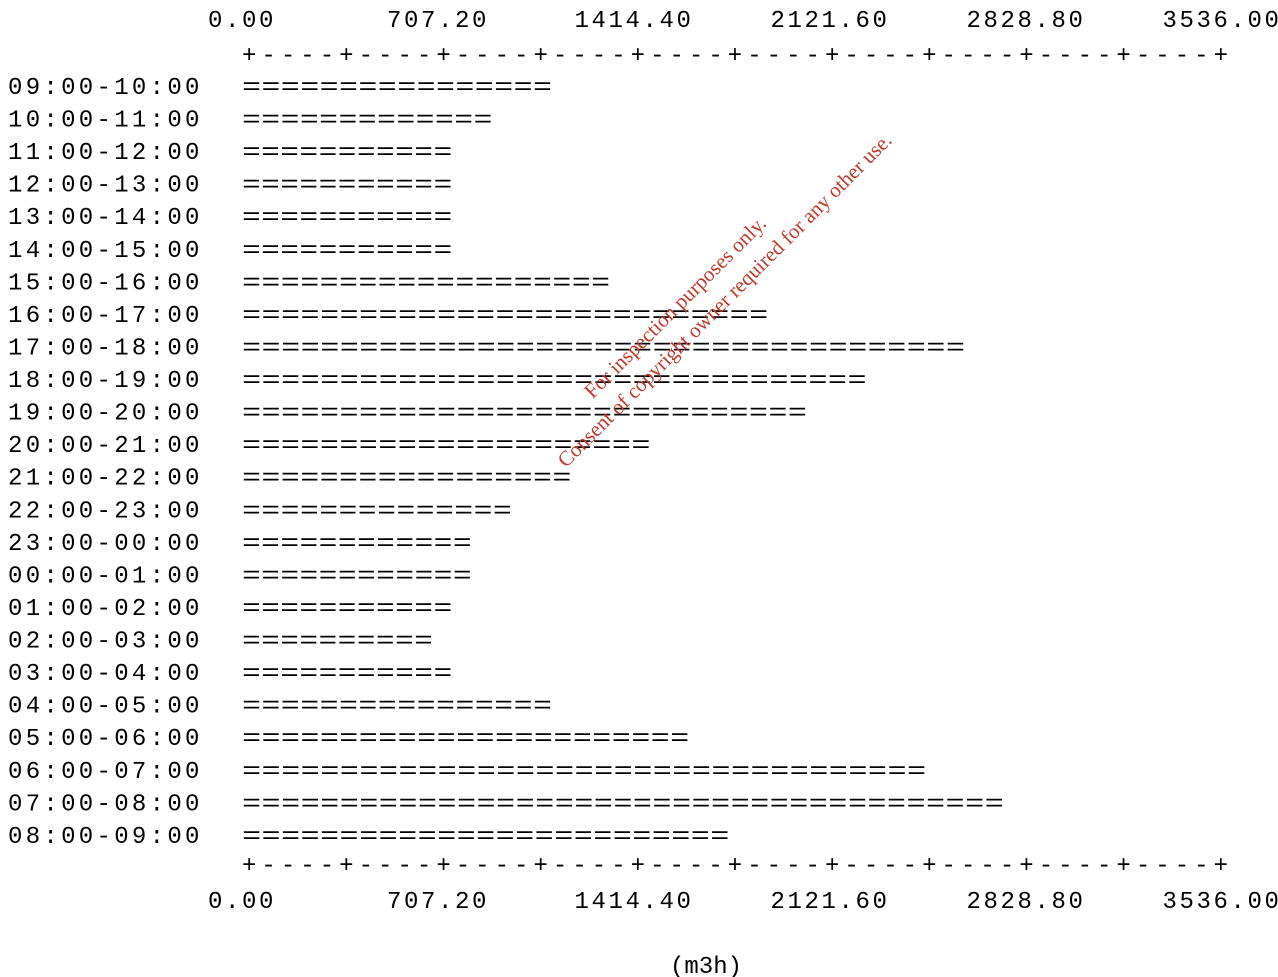  I want to click on category-label: 09:00-10:00, so click(105, 88).